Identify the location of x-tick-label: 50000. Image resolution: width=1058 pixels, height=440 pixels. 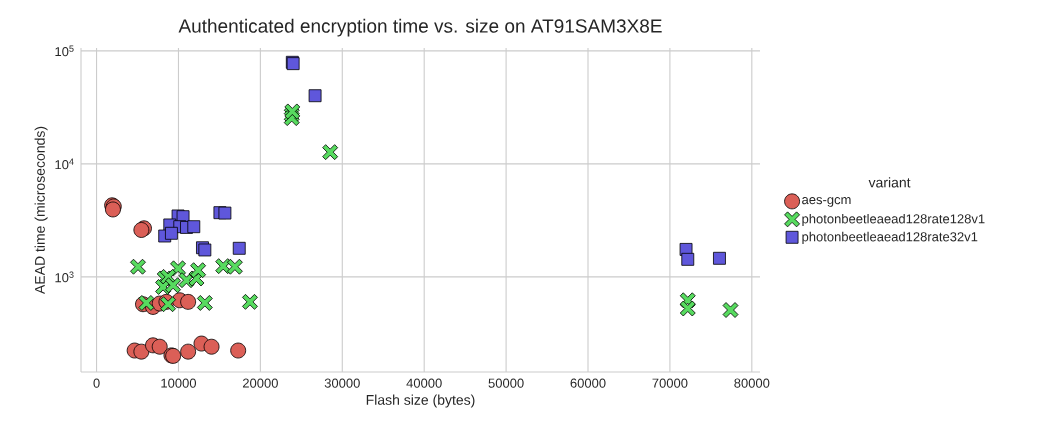
(506, 383).